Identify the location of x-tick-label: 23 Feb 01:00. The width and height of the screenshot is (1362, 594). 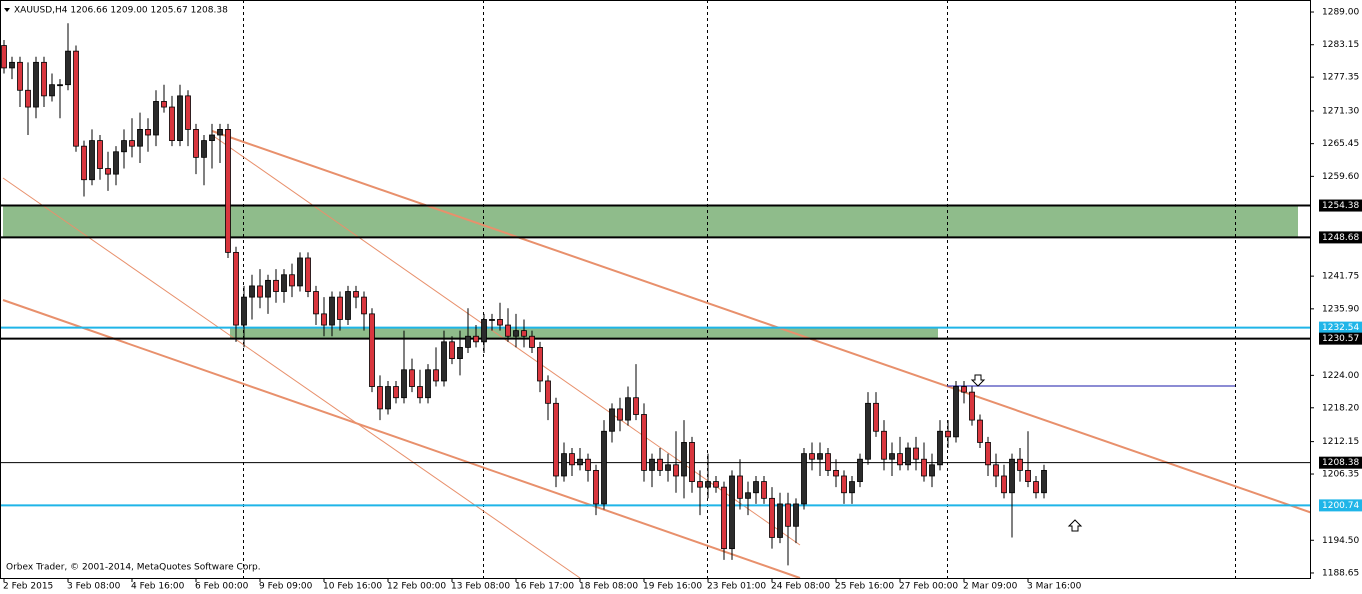
(736, 587).